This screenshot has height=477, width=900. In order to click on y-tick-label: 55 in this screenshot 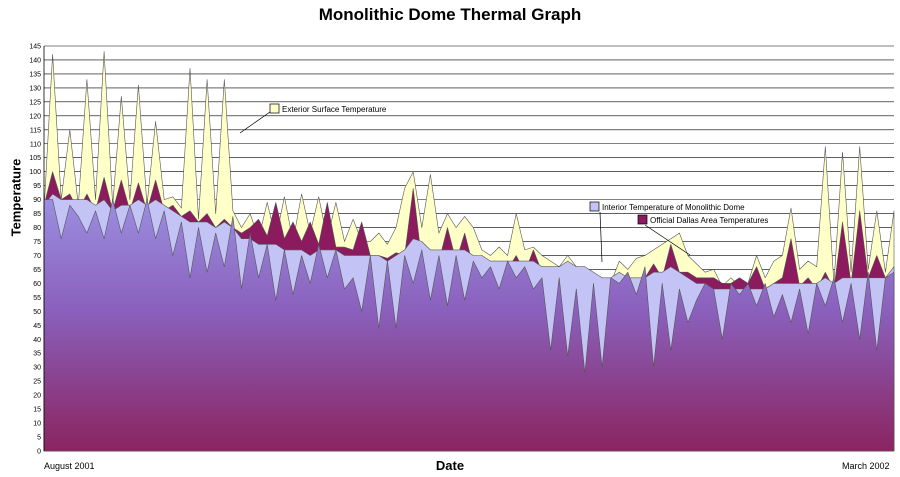, I will do `click(37, 298)`.